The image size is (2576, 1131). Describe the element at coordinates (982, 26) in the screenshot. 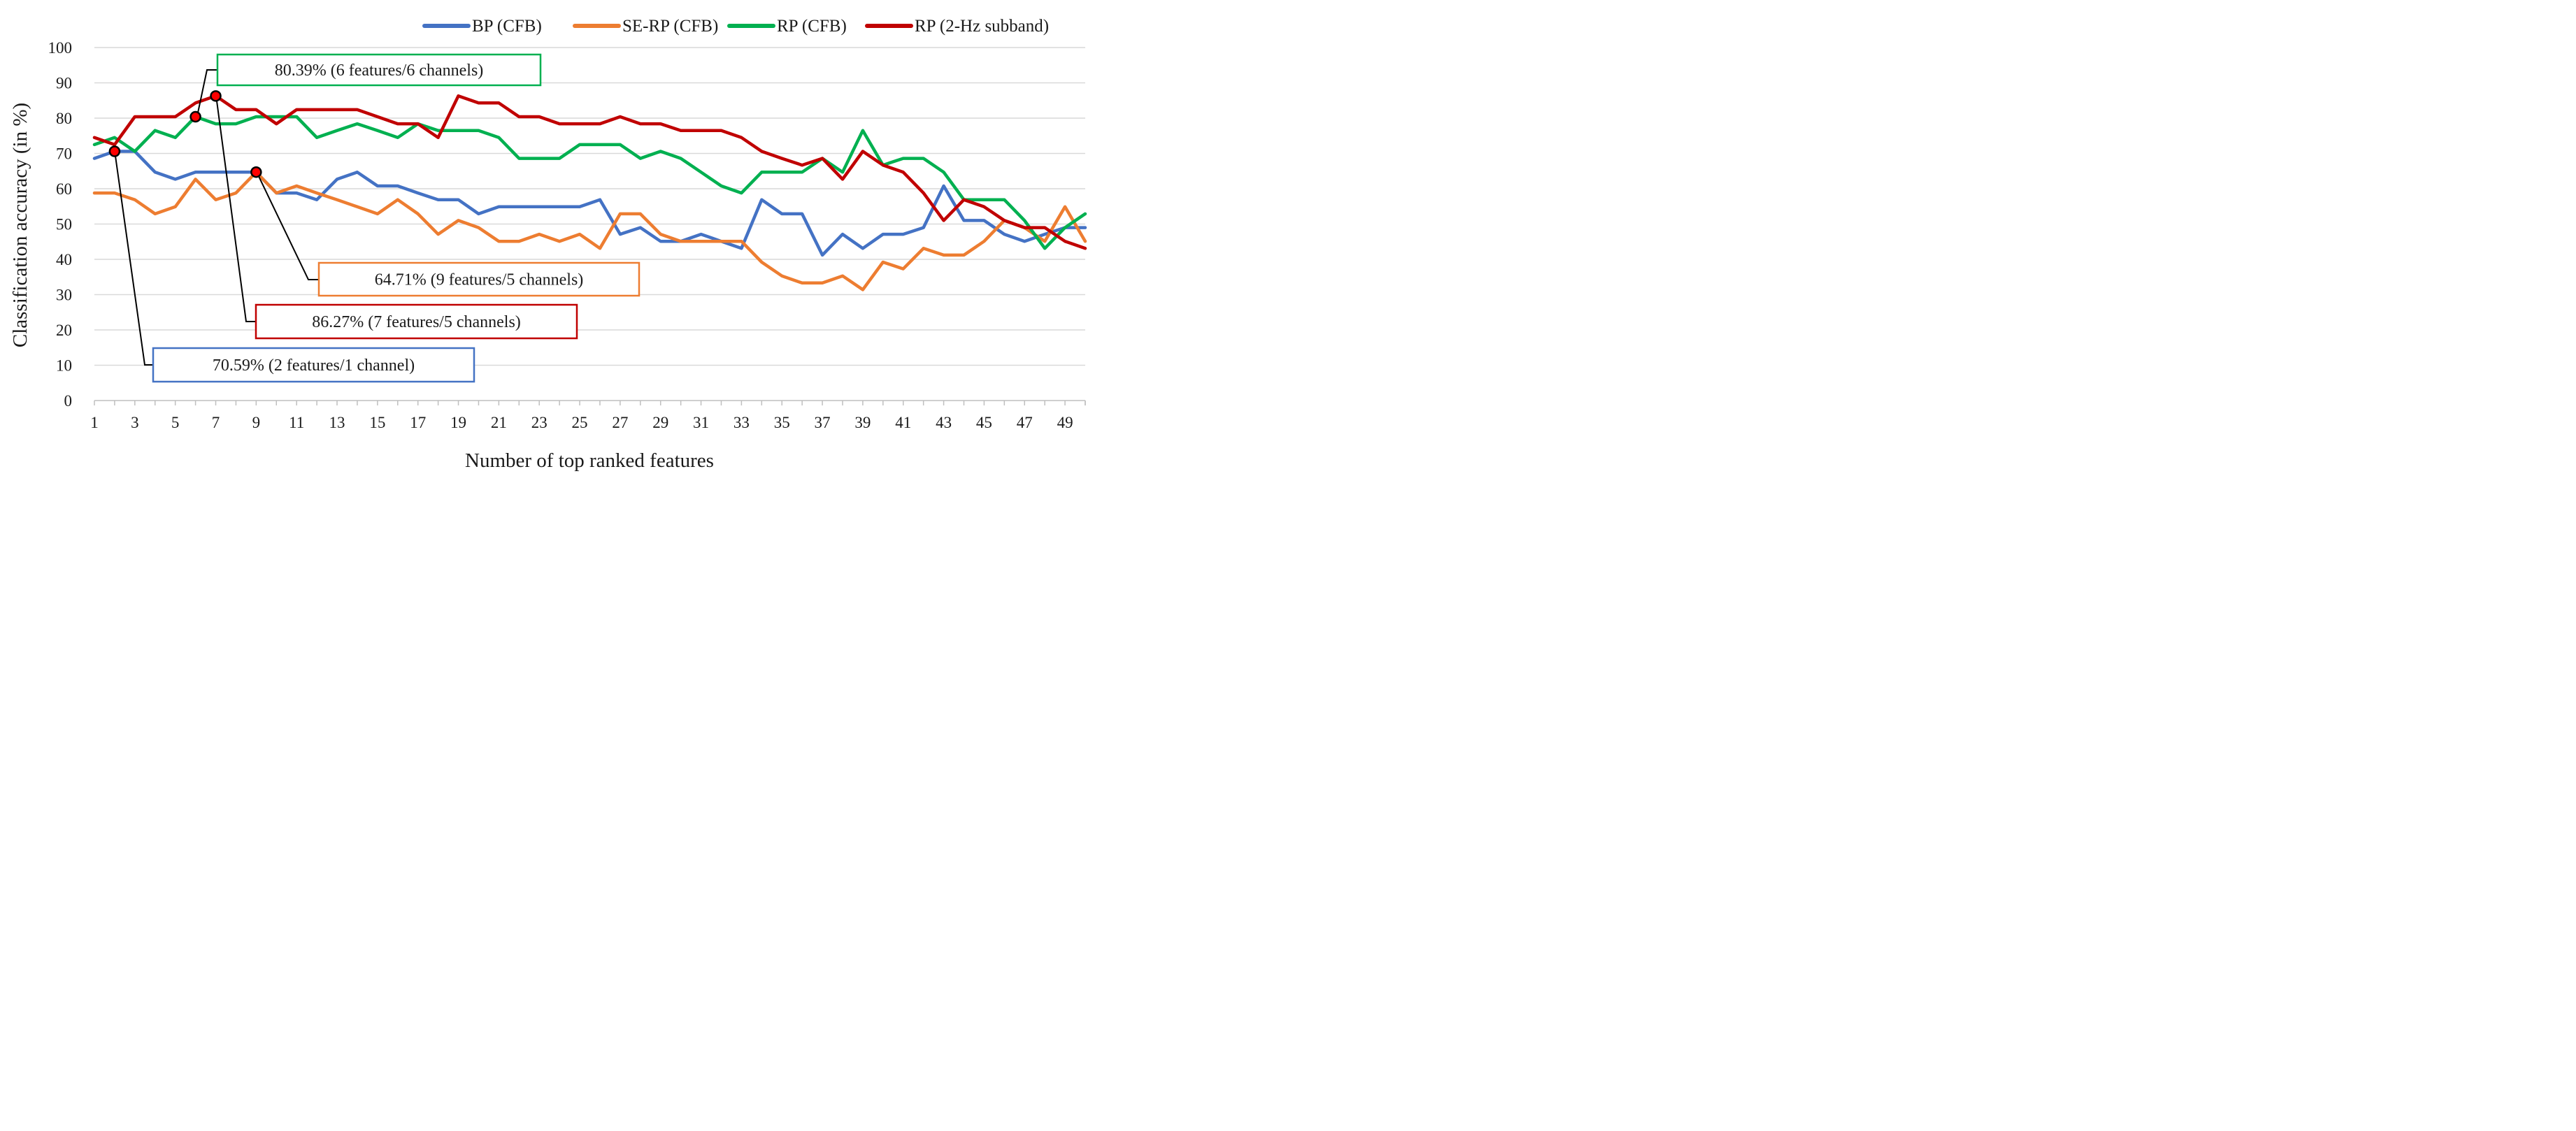

I see `legend-label: RP (2-Hz subband)` at that location.